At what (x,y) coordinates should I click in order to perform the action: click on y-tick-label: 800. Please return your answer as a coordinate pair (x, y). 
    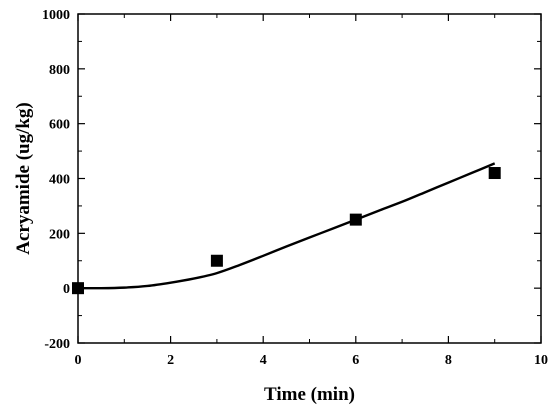
    Looking at the image, I should click on (59, 70).